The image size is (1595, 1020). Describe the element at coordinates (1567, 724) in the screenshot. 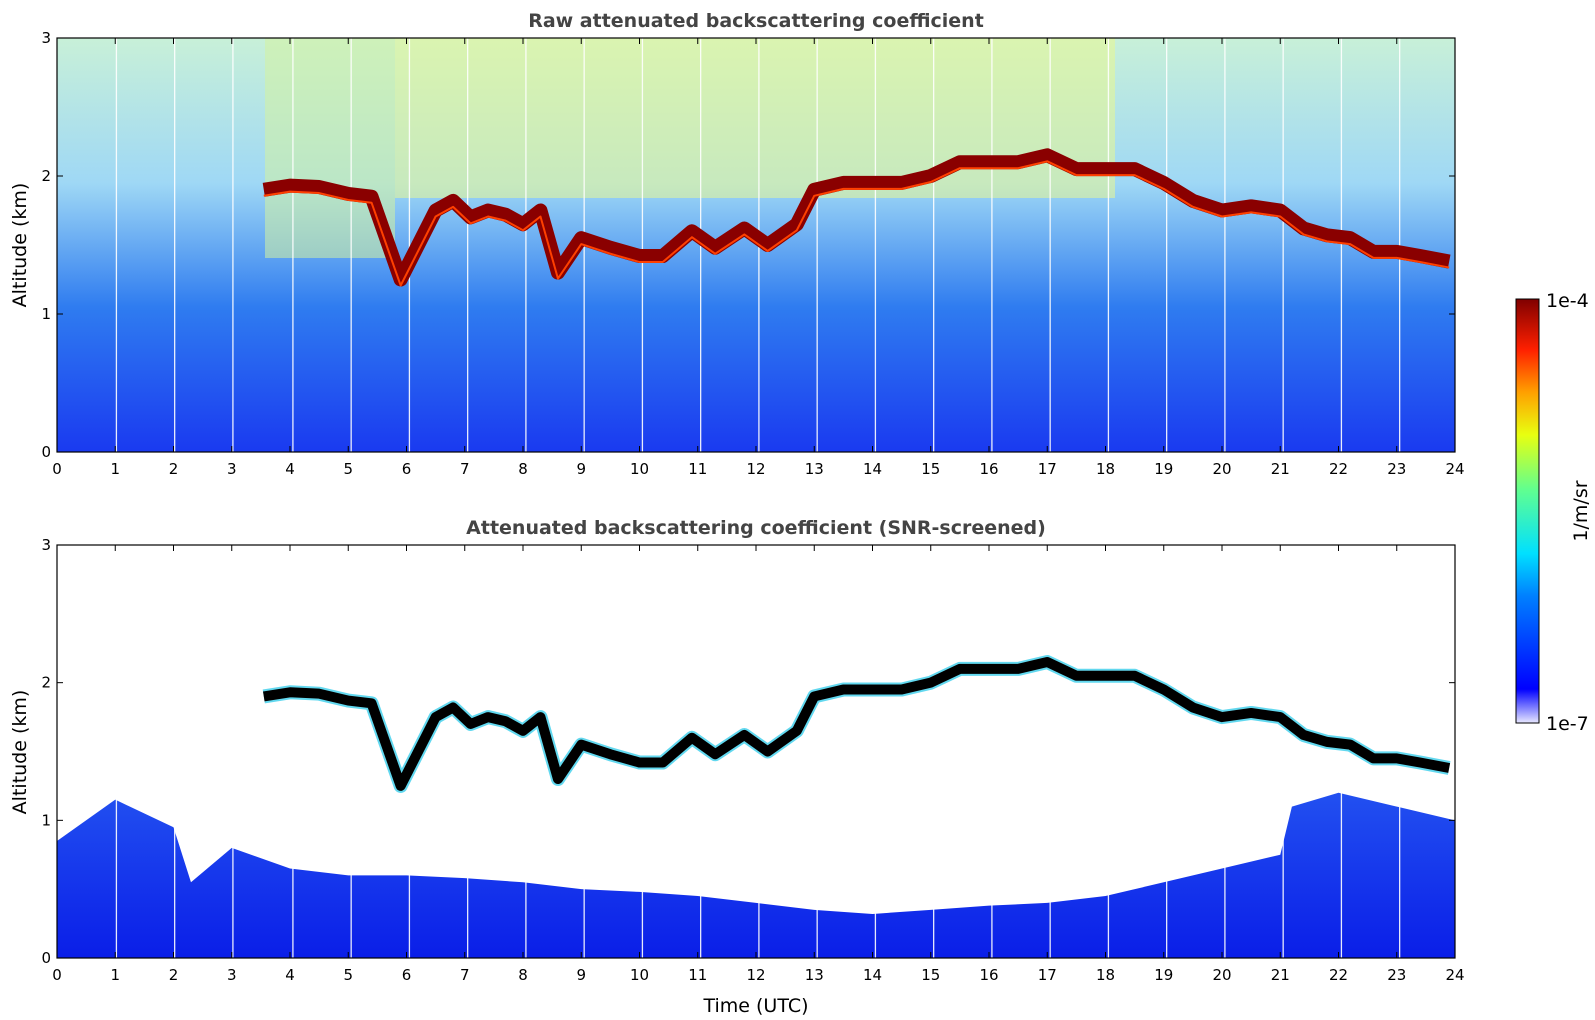

I see `colorbar-min-label: 1e-7` at that location.